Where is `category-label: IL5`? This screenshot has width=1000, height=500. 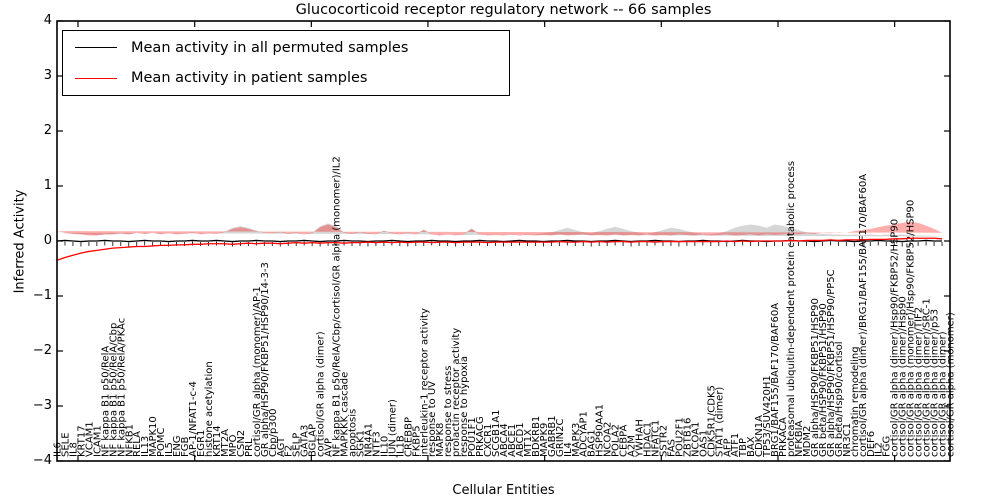 category-label: IL5 is located at coordinates (169, 449).